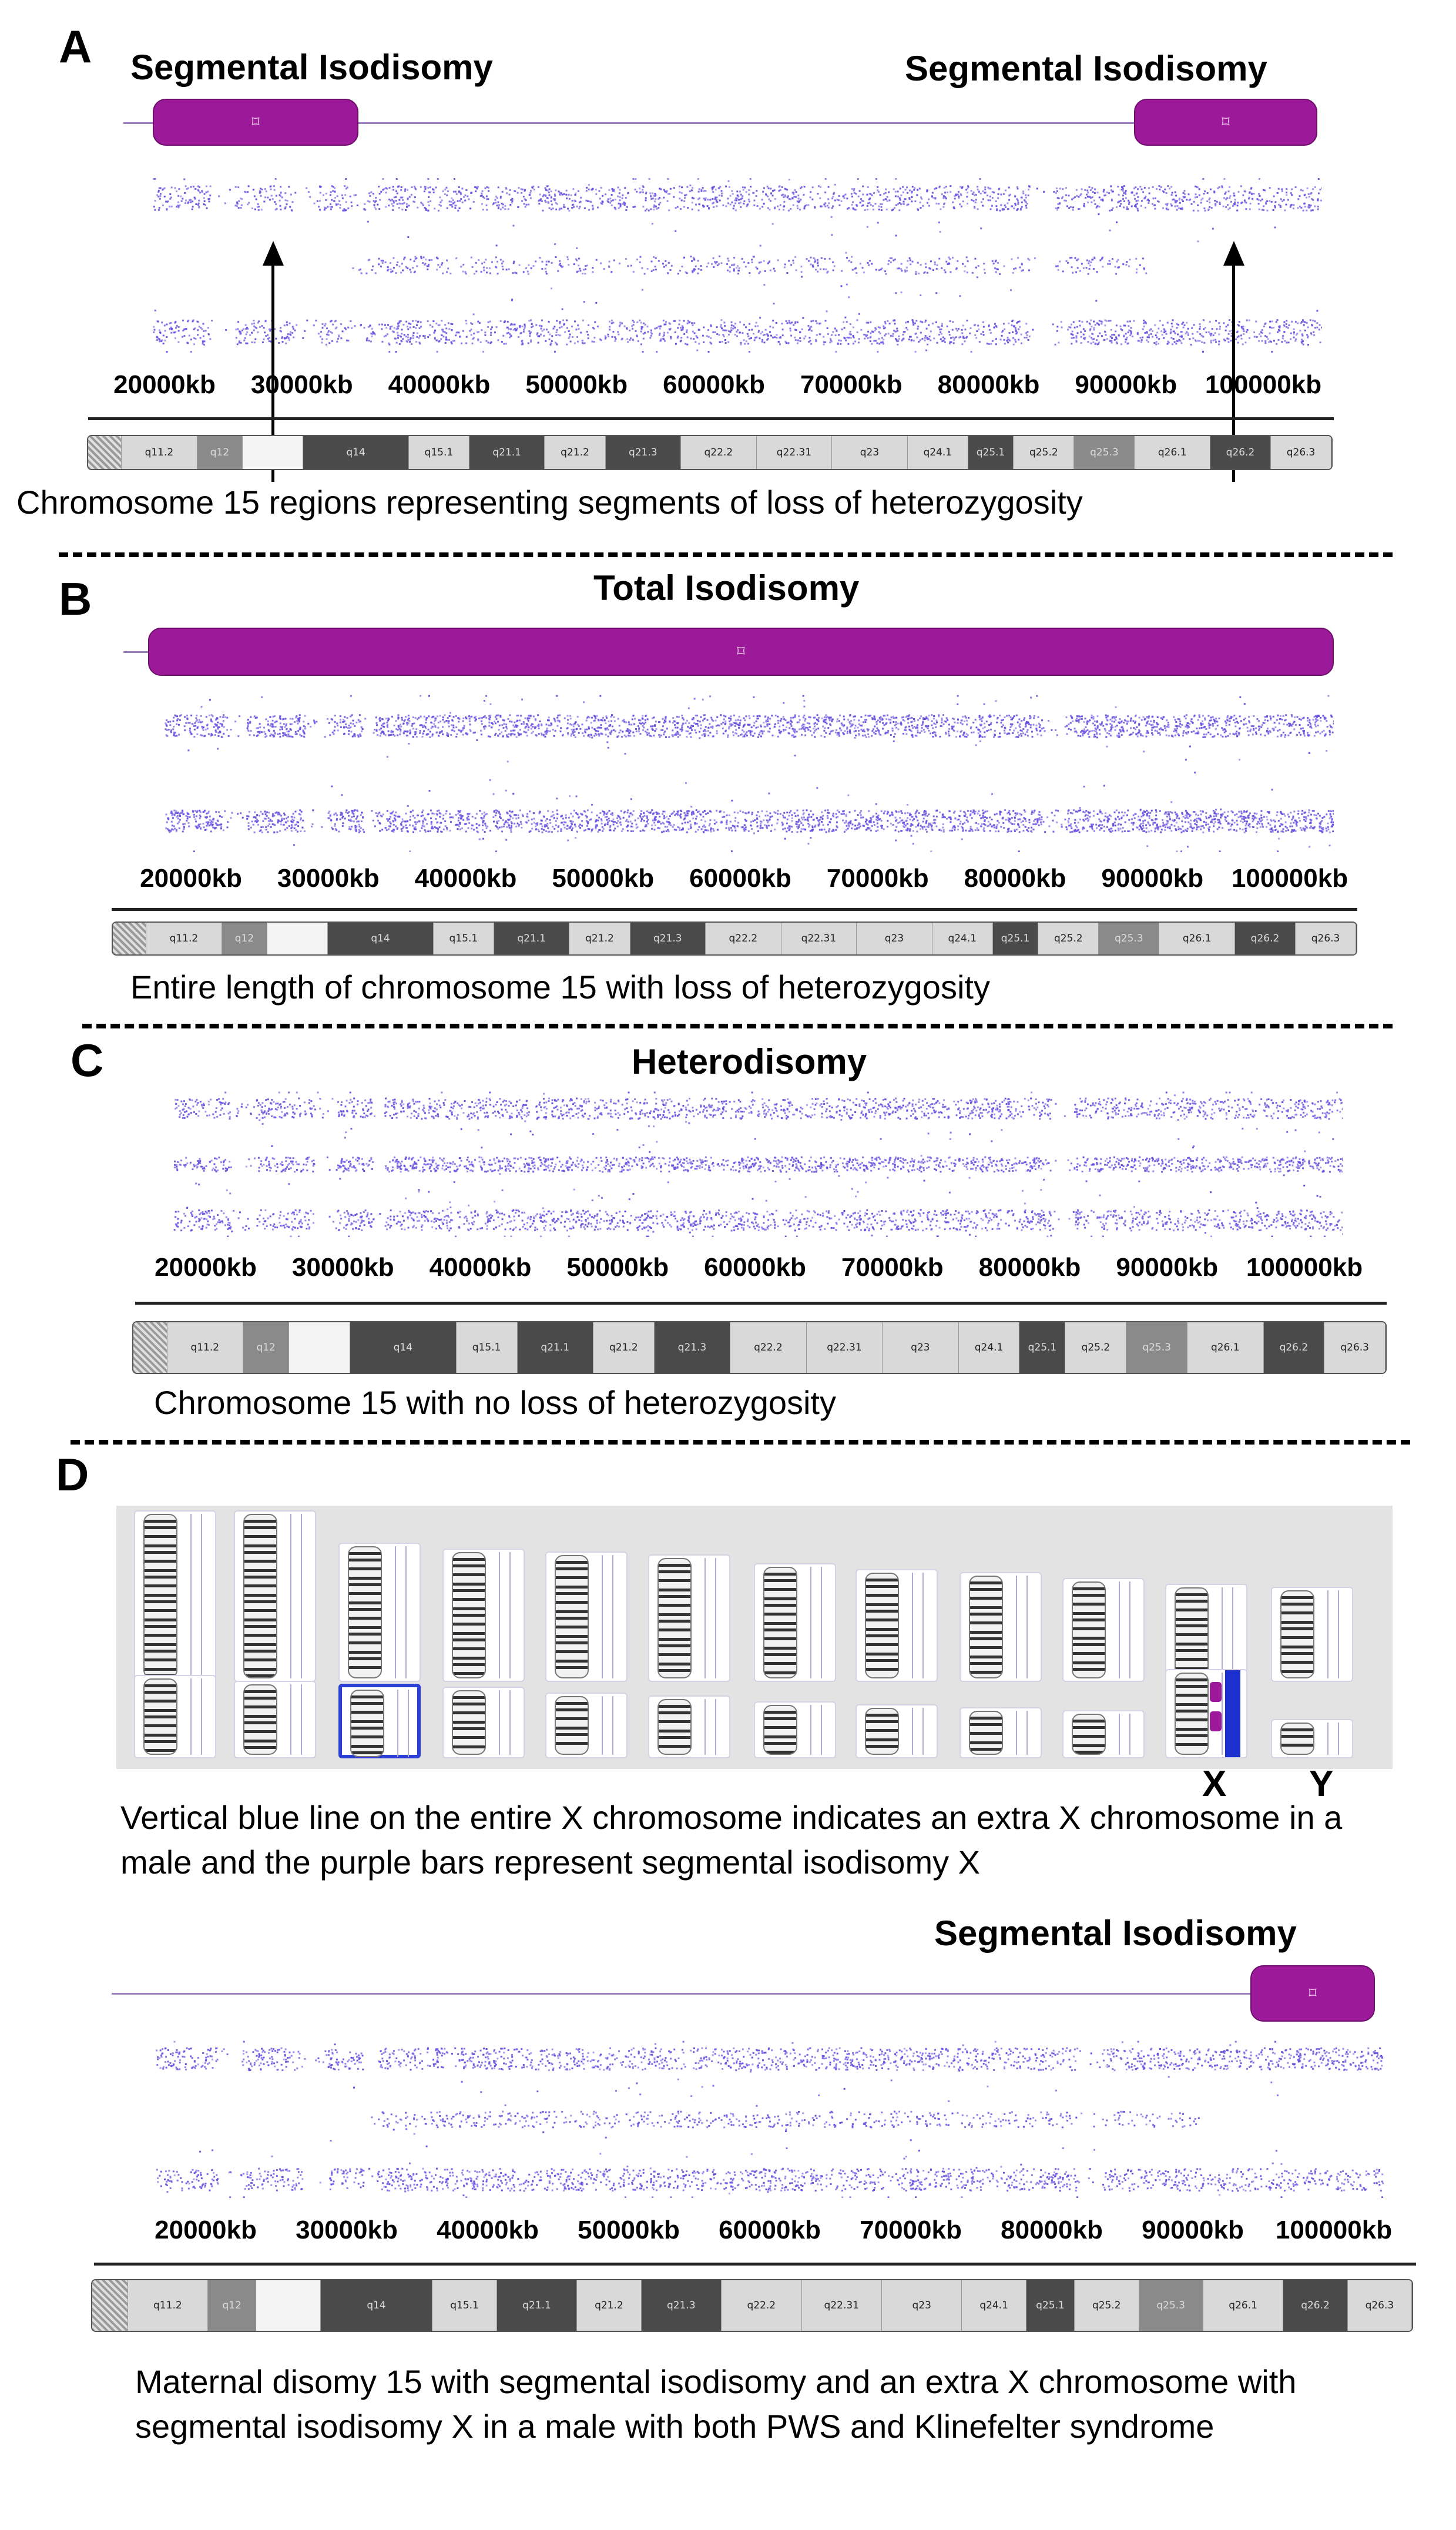 The width and height of the screenshot is (1456, 2530). Describe the element at coordinates (1216, 1692) in the screenshot. I see `roh-mini-bar` at that location.